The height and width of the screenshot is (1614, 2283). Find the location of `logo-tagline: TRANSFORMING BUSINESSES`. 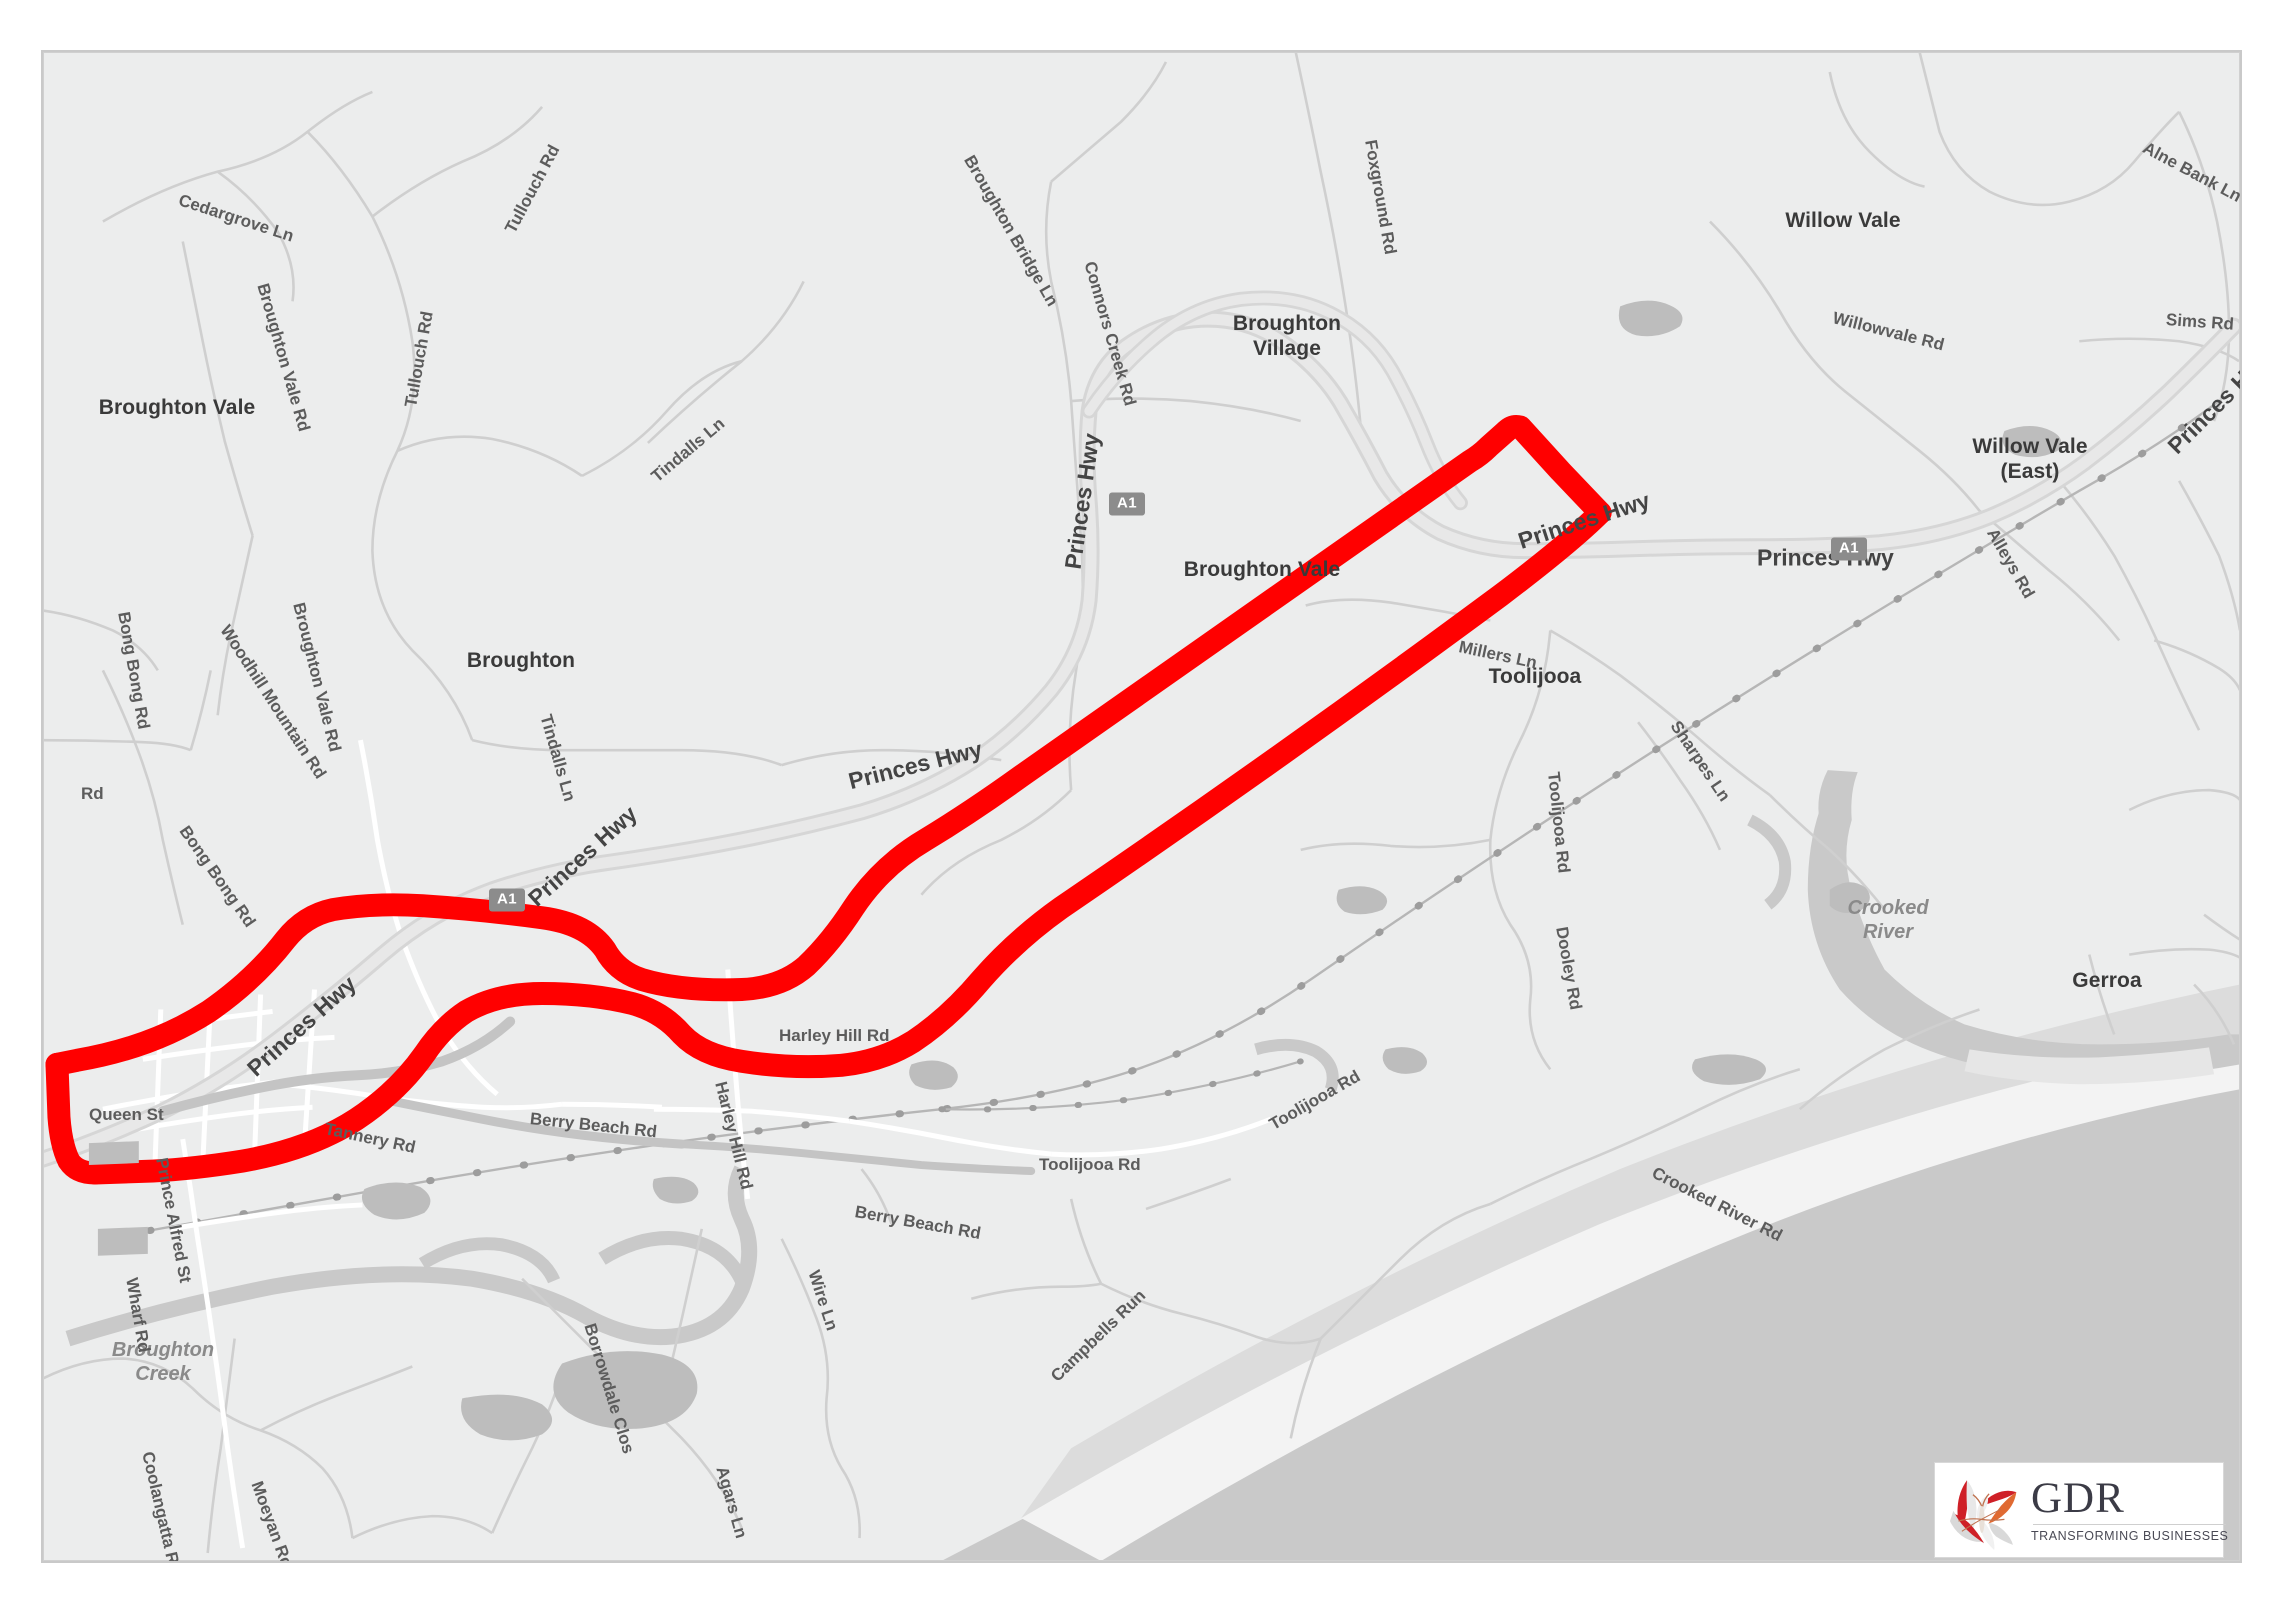

logo-tagline: TRANSFORMING BUSINESSES is located at coordinates (2130, 1536).